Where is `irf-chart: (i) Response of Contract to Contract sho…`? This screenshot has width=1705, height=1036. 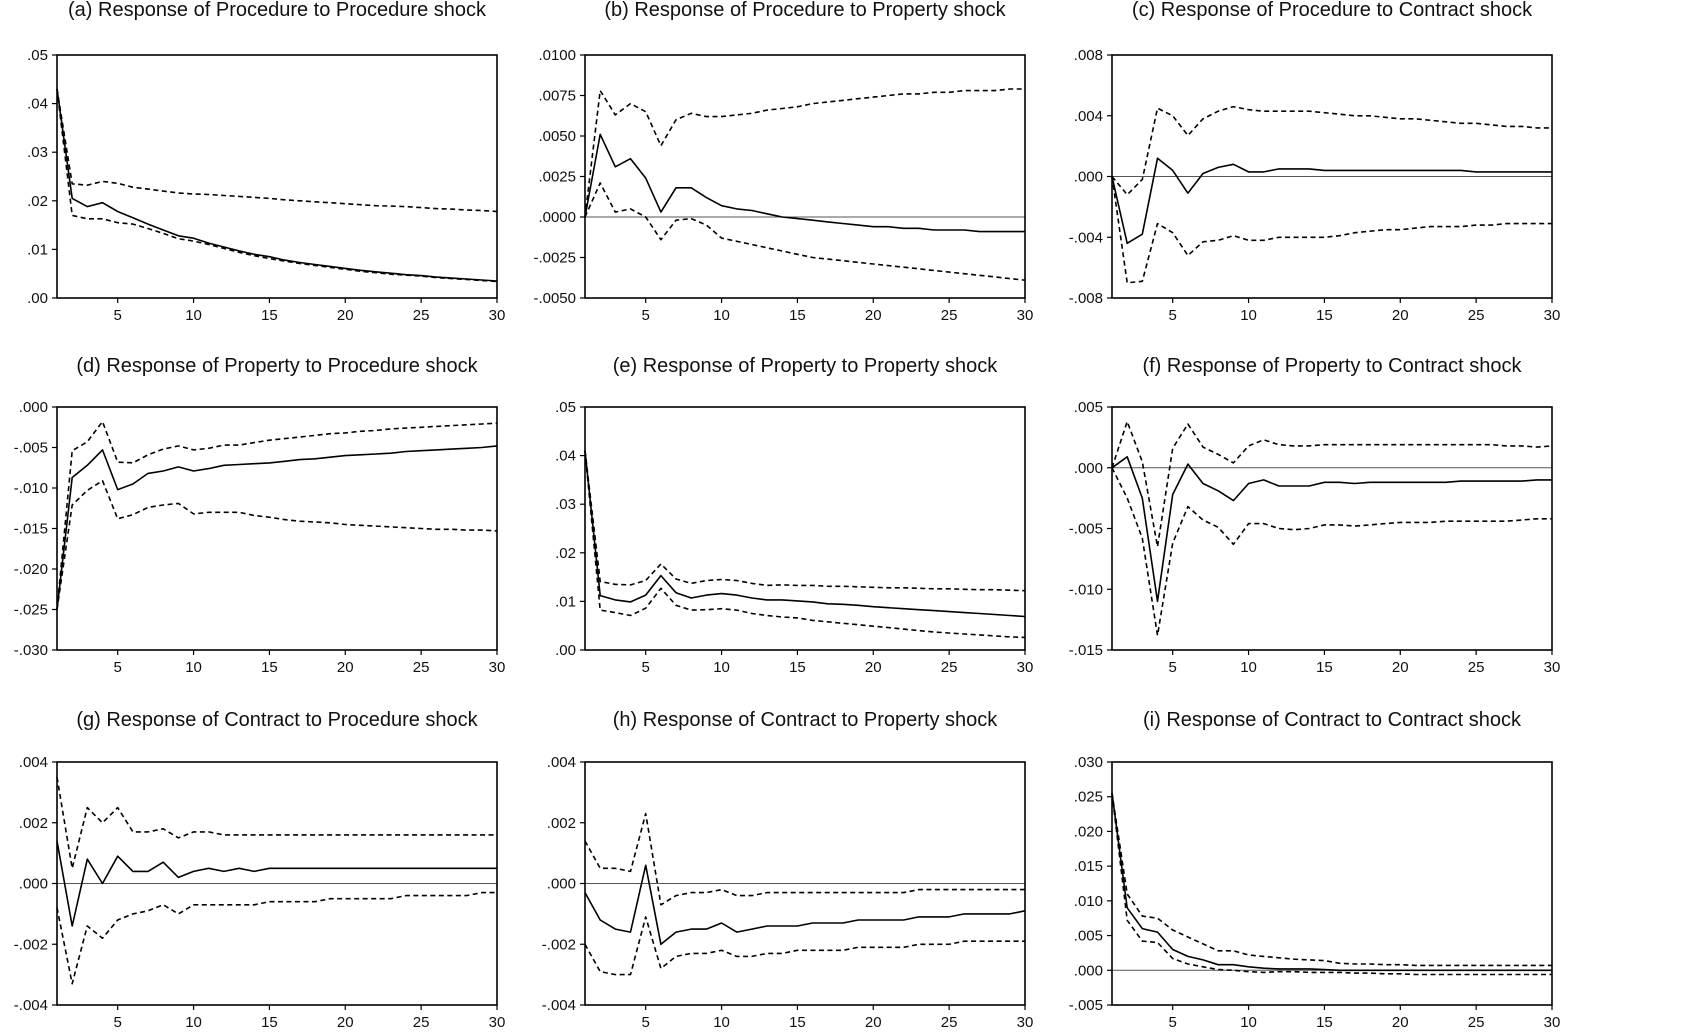 irf-chart: (i) Response of Contract to Contract sho… is located at coordinates (1315, 870).